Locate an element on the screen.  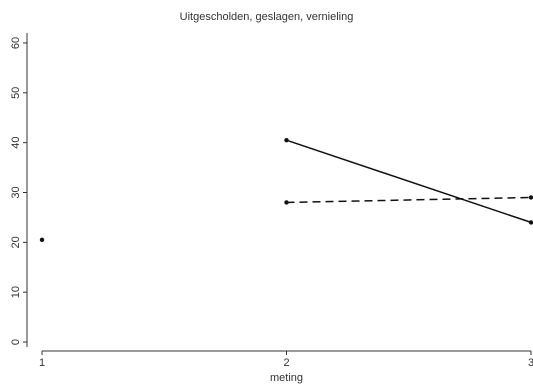
x-axis-label: meting is located at coordinates (286, 378).